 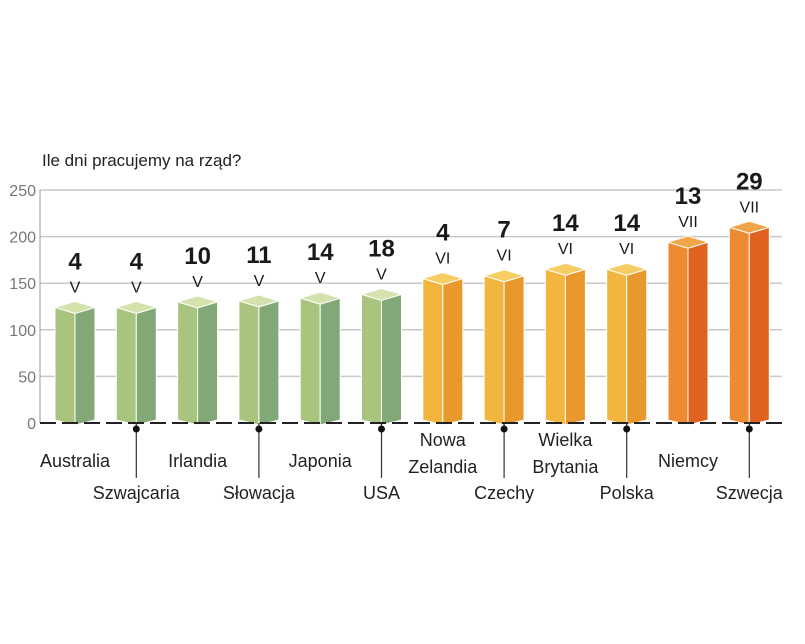 I want to click on x-tick-label: Szwecja, so click(x=750, y=463).